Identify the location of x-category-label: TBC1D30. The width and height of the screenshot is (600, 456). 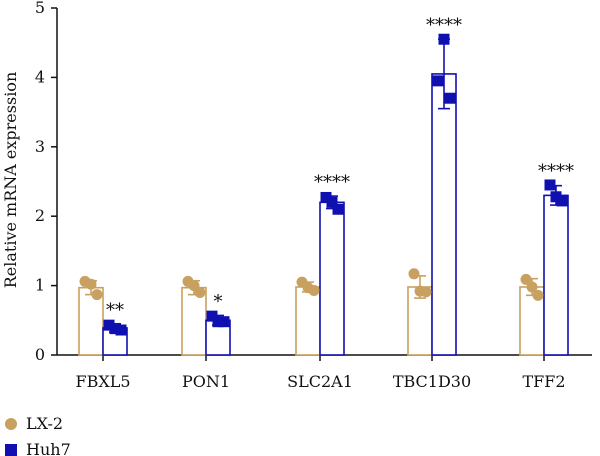
(432, 381).